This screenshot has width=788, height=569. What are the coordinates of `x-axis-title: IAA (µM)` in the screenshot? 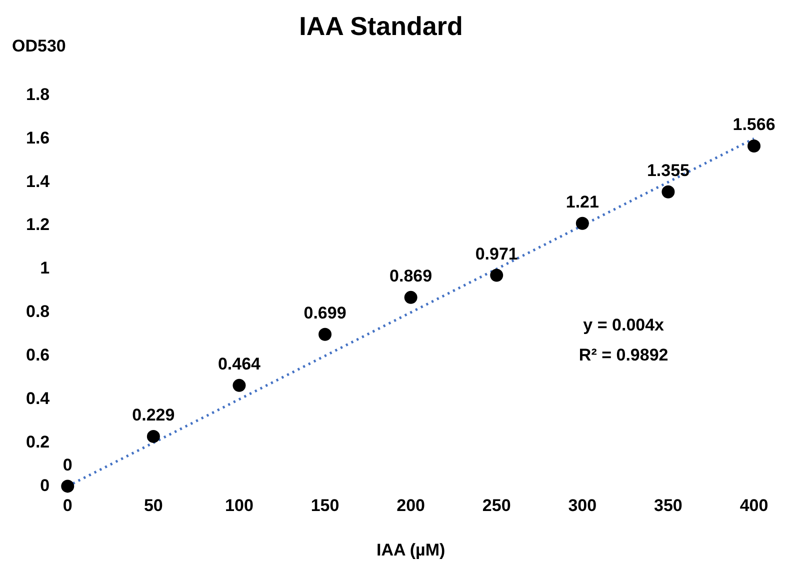 It's located at (411, 550).